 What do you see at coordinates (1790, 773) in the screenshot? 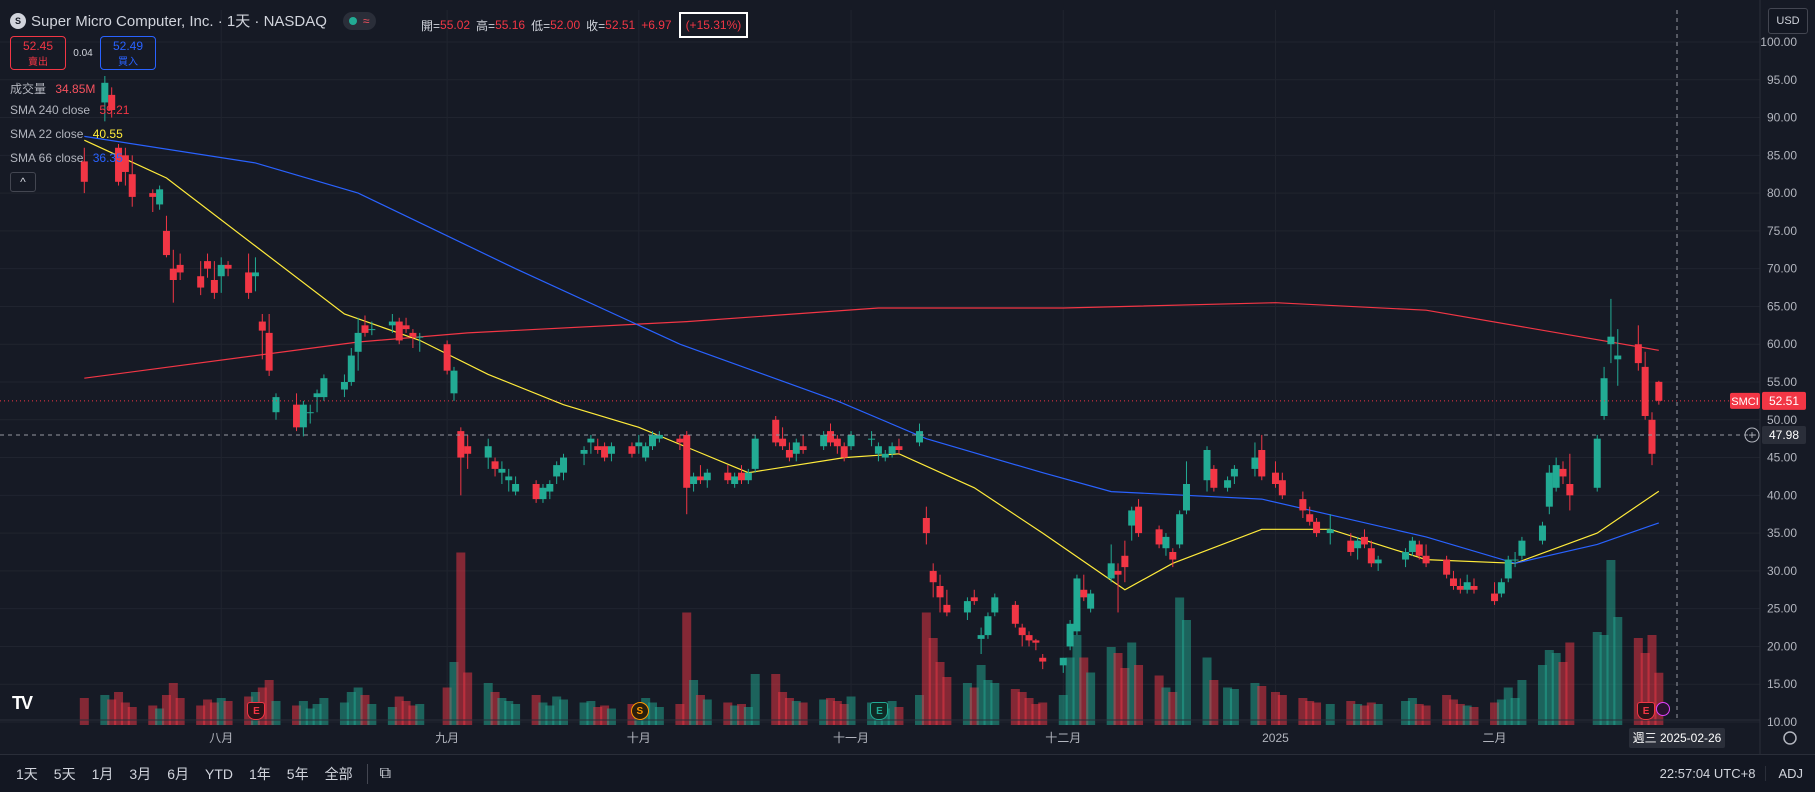
I see `adj-toggle: ADJ` at bounding box center [1790, 773].